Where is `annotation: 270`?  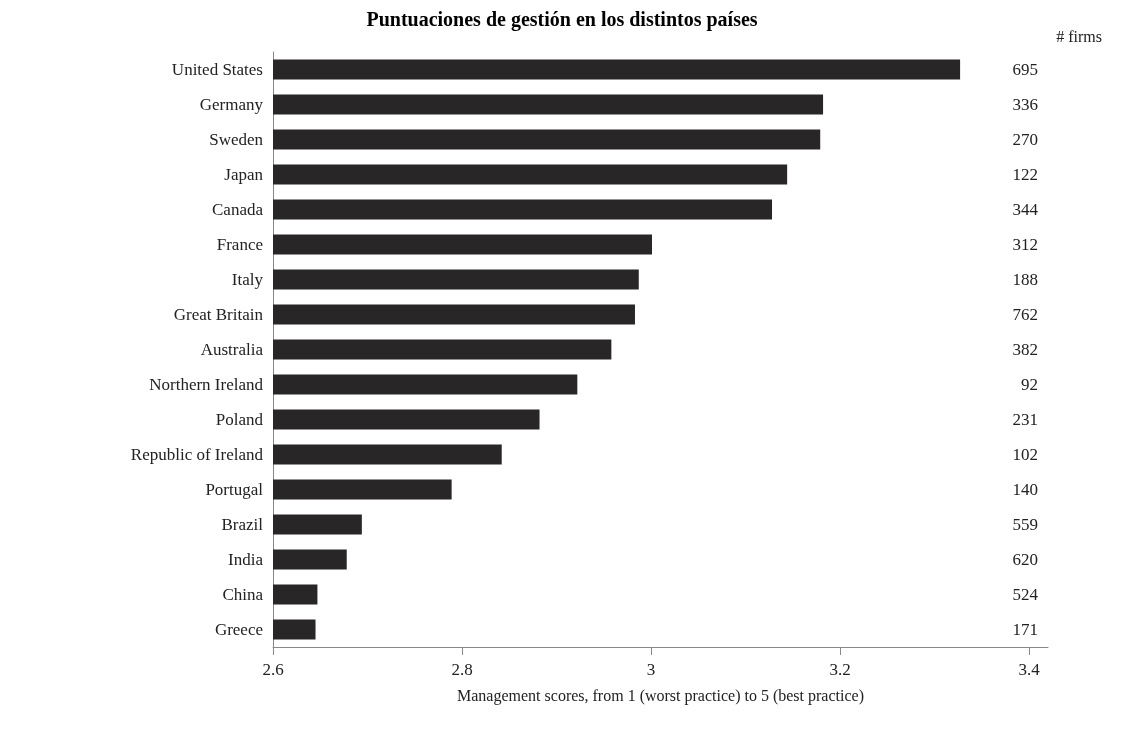
annotation: 270 is located at coordinates (1025, 139).